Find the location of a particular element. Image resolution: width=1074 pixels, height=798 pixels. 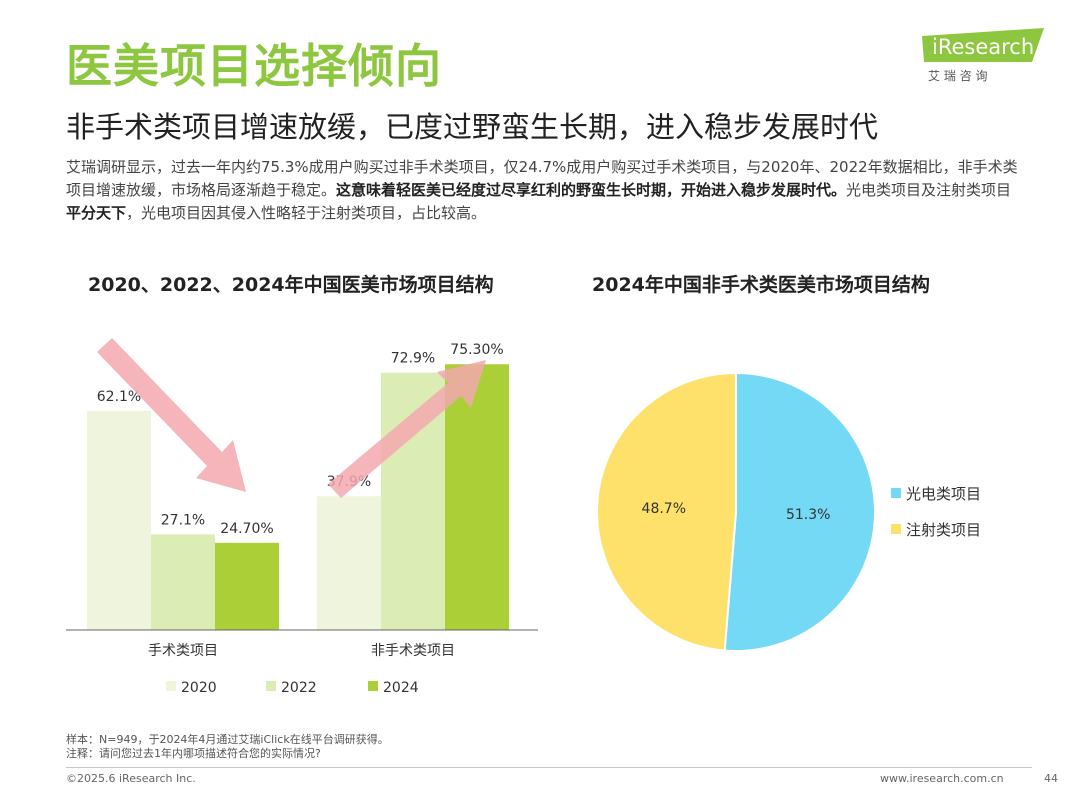

pie-label-0: 51.3% is located at coordinates (808, 515).